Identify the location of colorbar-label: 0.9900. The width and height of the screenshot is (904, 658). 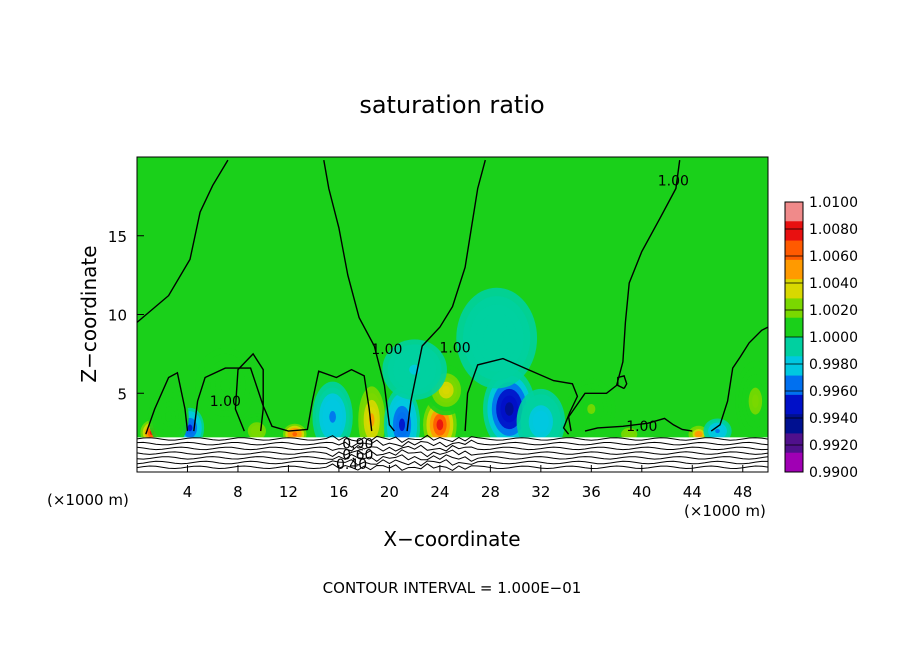
(833, 473).